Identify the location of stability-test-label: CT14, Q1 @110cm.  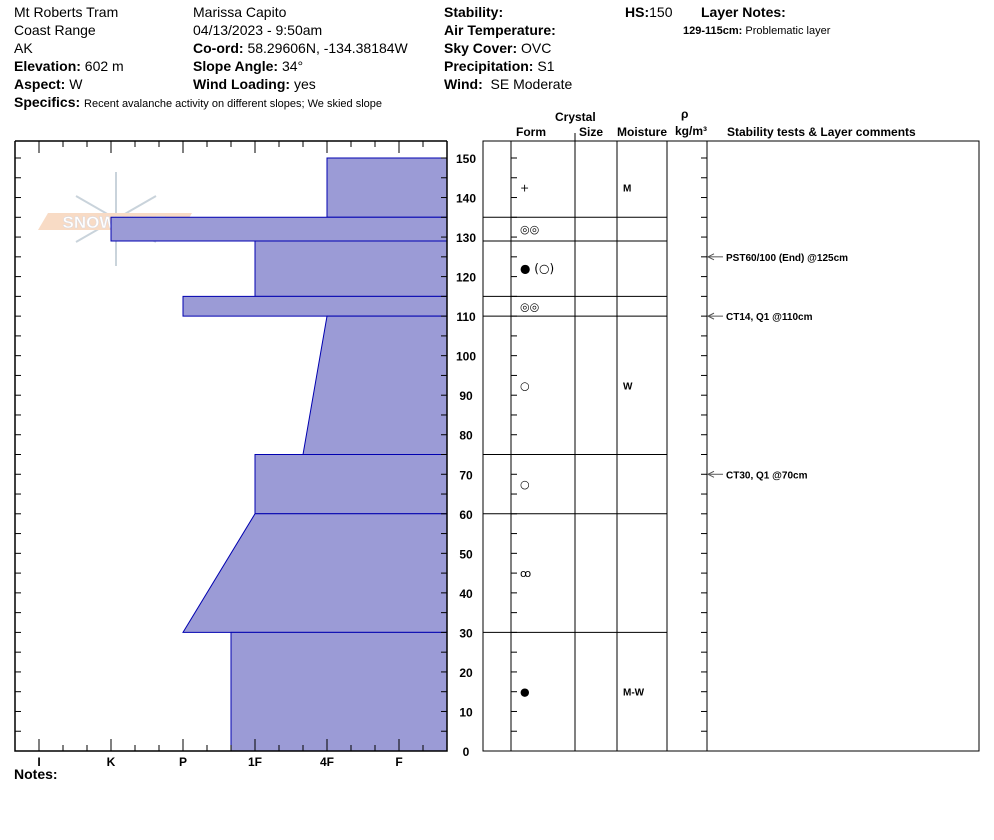
(769, 317).